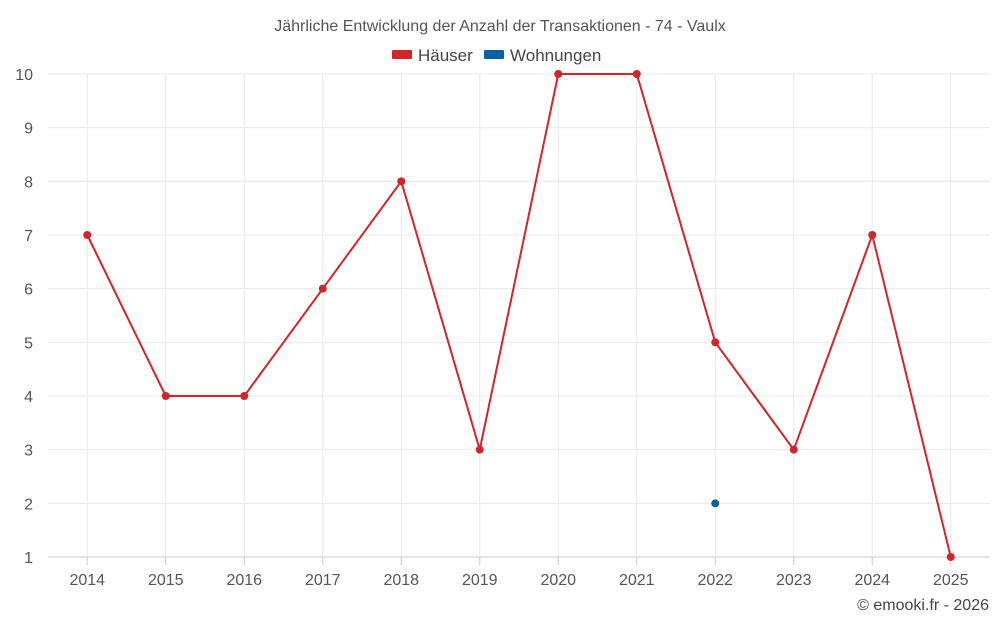  Describe the element at coordinates (401, 580) in the screenshot. I see `x-tick-label: 2018` at that location.